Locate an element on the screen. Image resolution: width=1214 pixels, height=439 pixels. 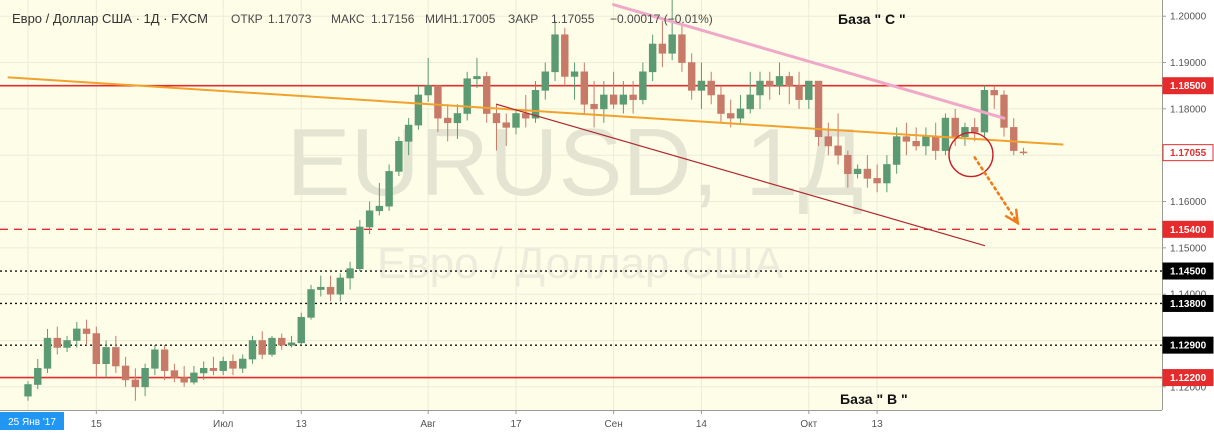
base-b-label: База " В " is located at coordinates (874, 399).